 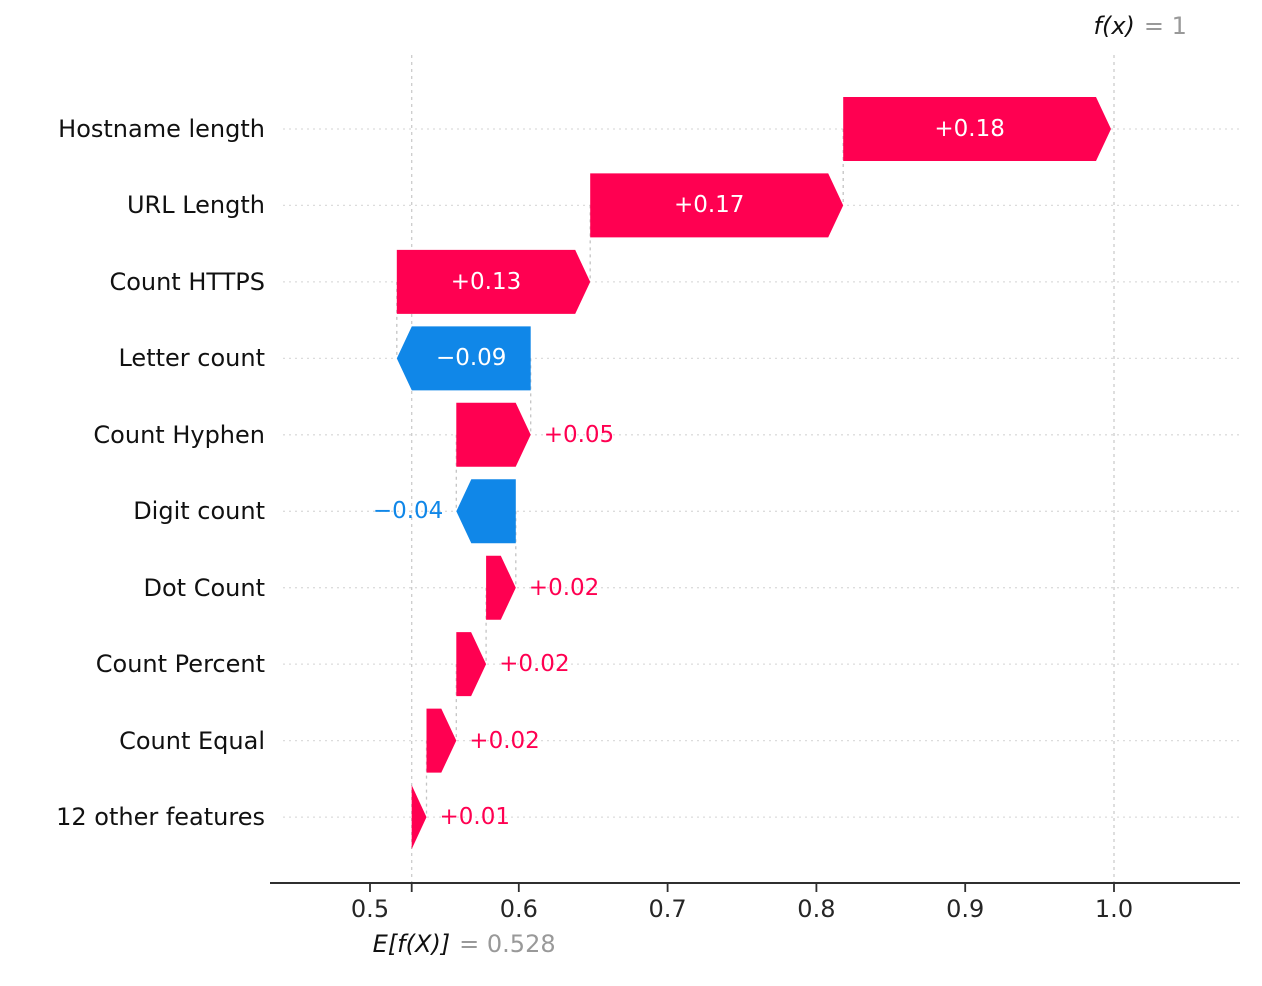 I want to click on bar-value-label: +0.05, so click(x=579, y=434).